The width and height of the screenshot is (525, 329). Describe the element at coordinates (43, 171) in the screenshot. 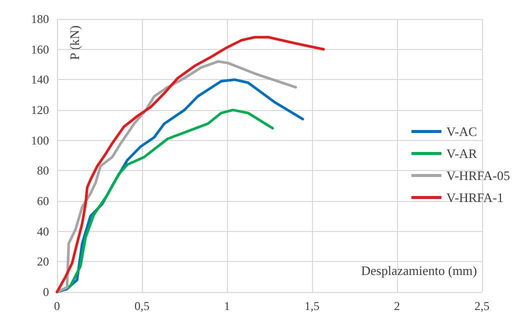

I see `y-tick-label: 80` at that location.